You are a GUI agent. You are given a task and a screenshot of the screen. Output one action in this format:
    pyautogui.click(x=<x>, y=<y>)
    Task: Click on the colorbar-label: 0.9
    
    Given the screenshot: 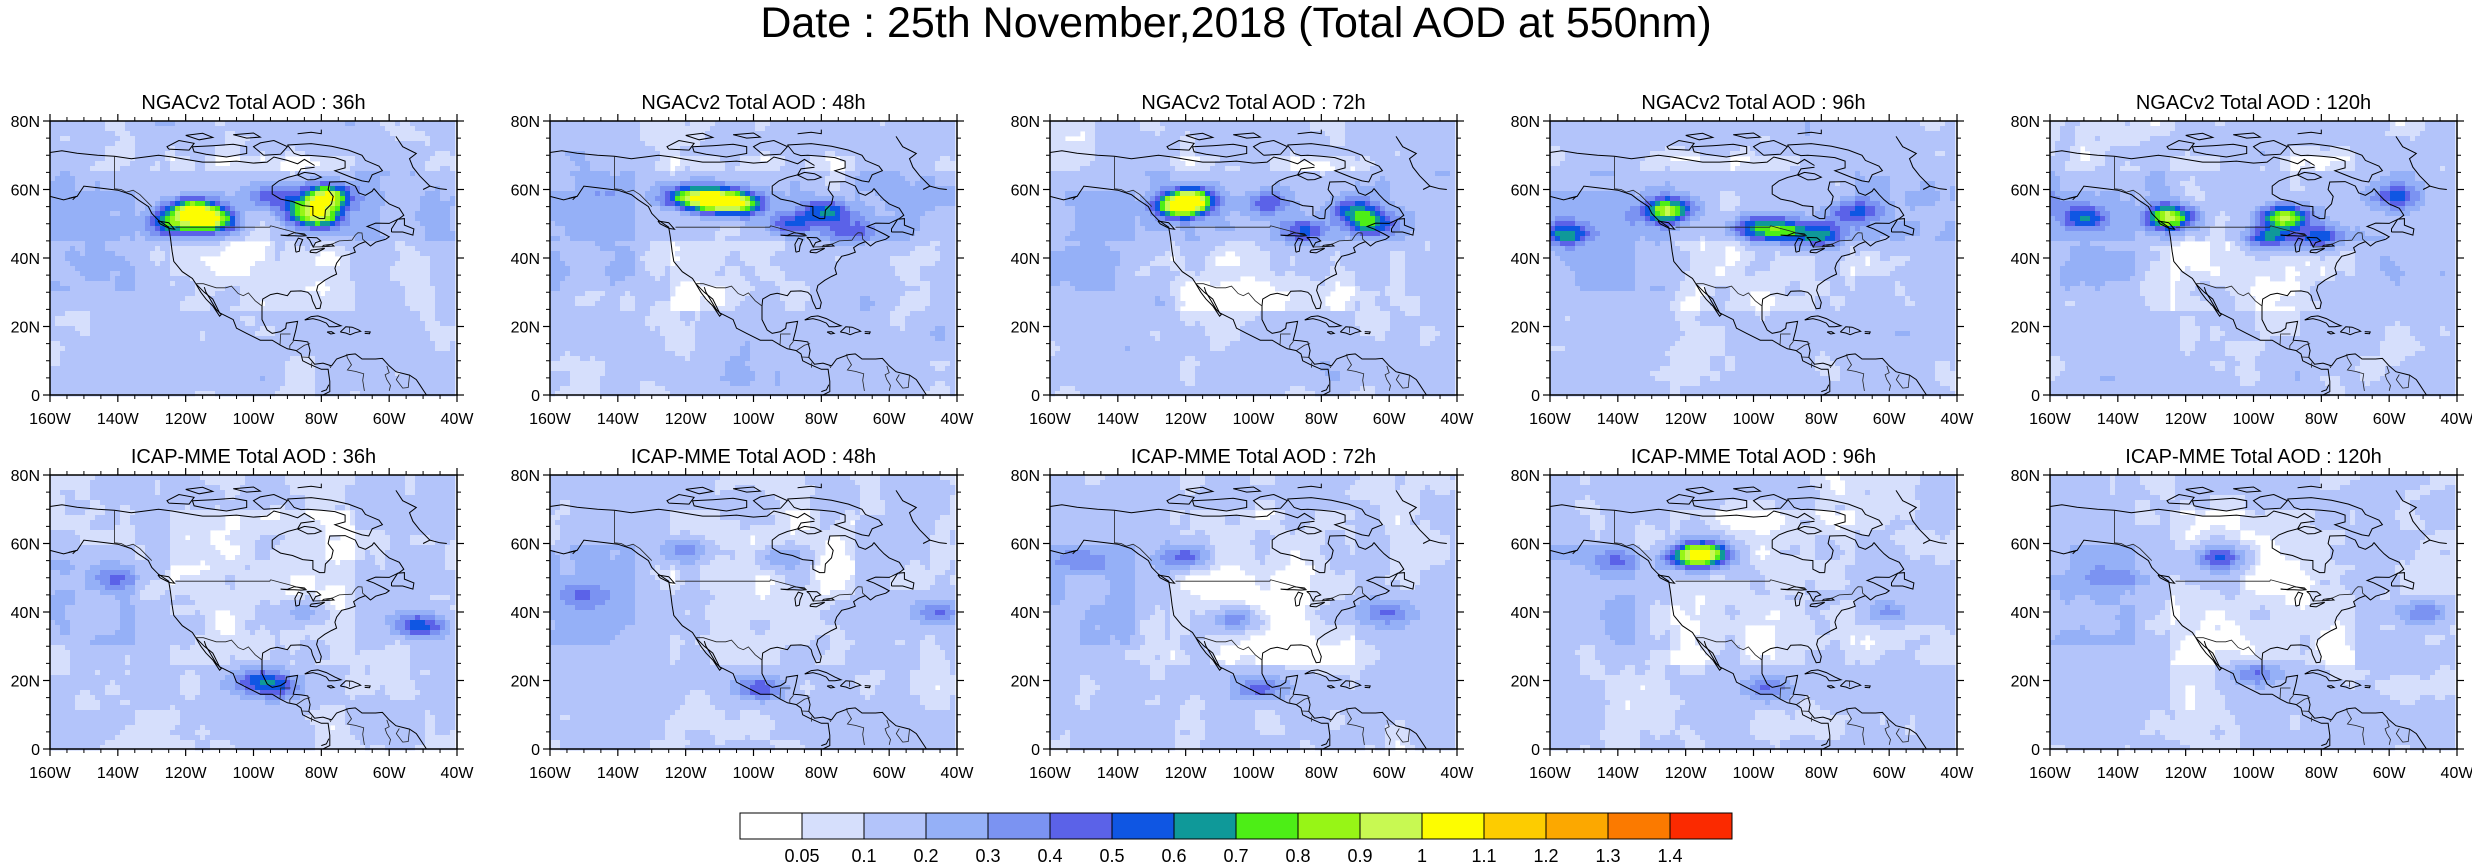 What is the action you would take?
    pyautogui.click(x=1359, y=854)
    